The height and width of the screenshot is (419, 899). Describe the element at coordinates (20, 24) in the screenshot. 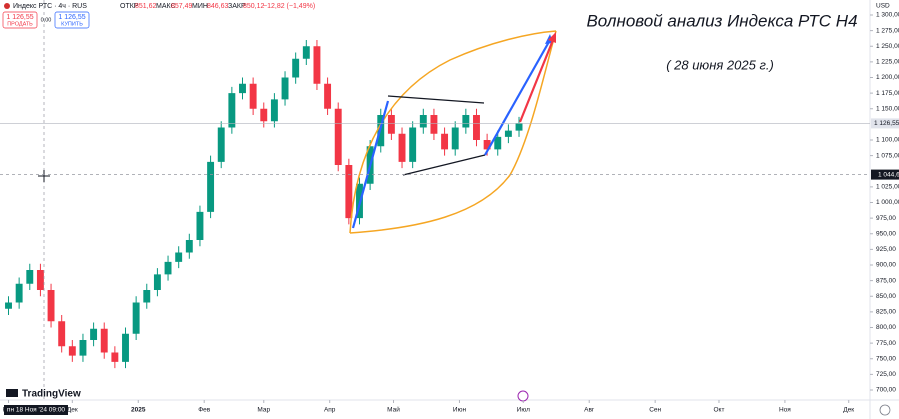

I see `sell-label: ПРОДАТЬ` at that location.